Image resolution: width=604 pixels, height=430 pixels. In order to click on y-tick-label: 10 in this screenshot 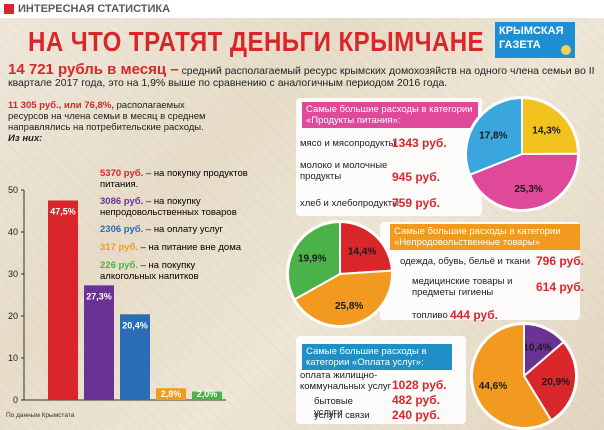, I will do `click(13, 358)`.